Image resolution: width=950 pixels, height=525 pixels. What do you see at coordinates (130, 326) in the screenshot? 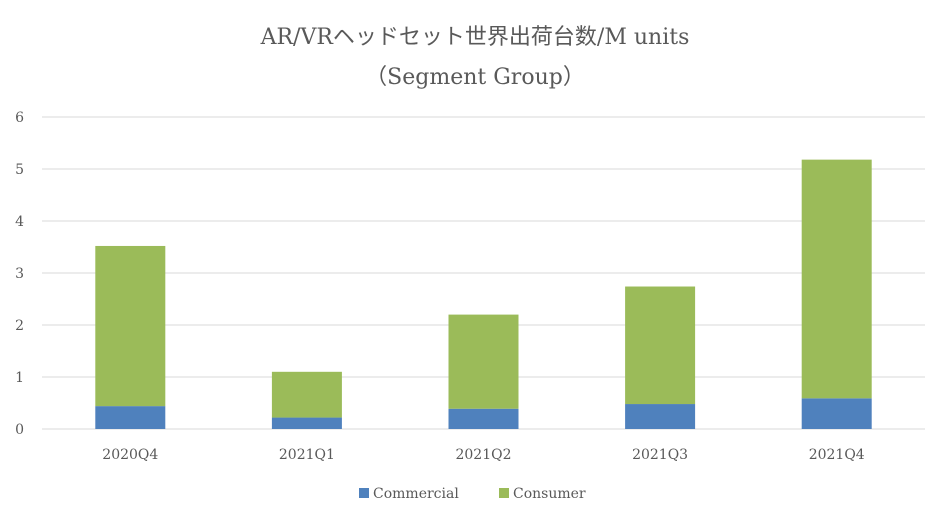
I see `bar-consumer-2020q4` at bounding box center [130, 326].